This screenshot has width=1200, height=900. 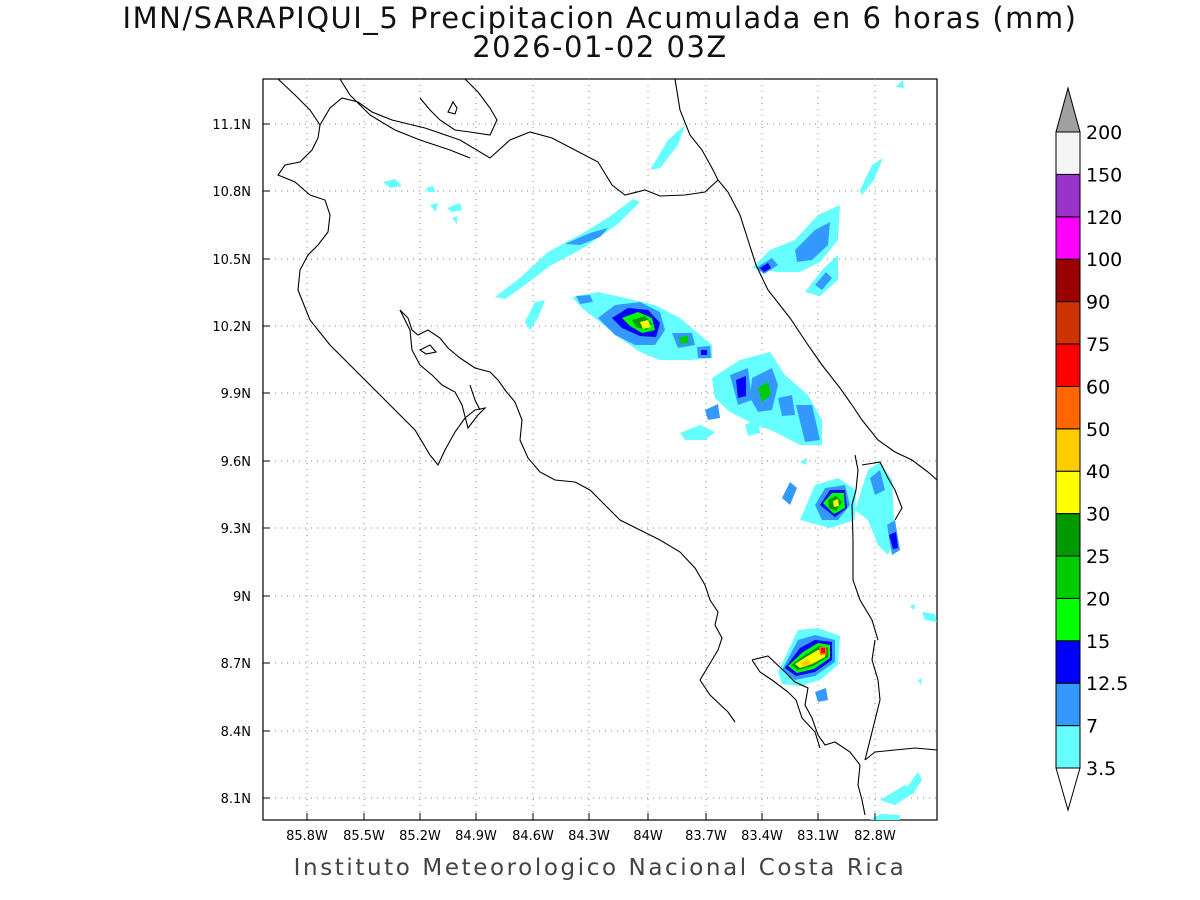 What do you see at coordinates (231, 327) in the screenshot?
I see `y-tick-label: 10.2N` at bounding box center [231, 327].